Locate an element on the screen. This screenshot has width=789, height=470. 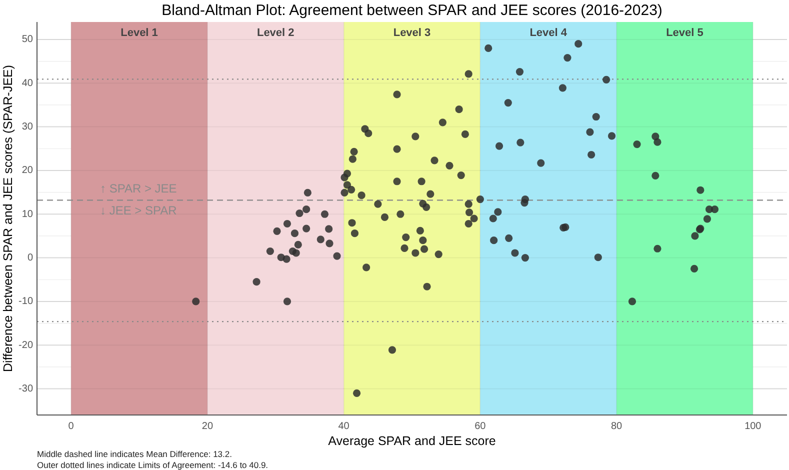
annotation: ↑ SPAR > JEE is located at coordinates (138, 188).